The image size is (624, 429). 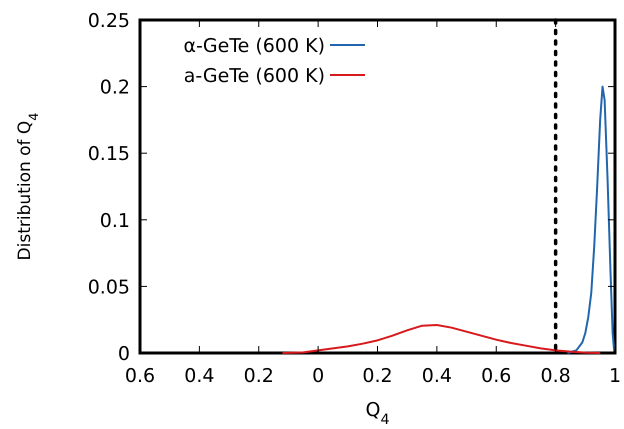 What do you see at coordinates (124, 354) in the screenshot?
I see `y-tick-label: 0` at bounding box center [124, 354].